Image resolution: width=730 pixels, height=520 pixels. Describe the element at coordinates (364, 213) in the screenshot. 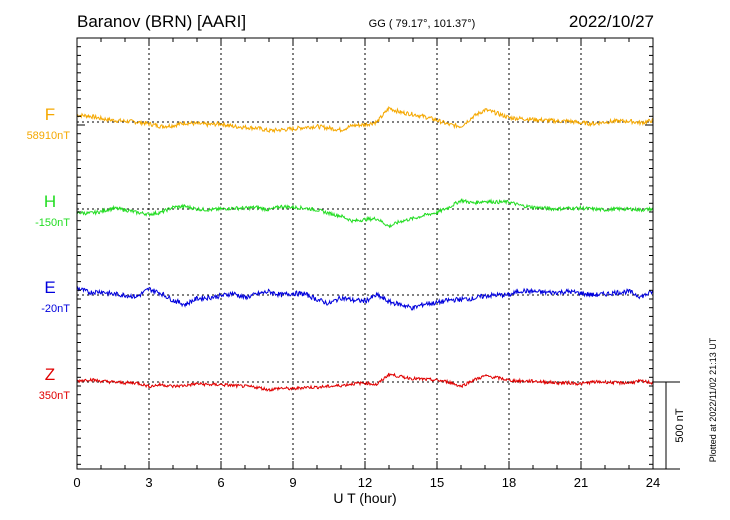

I see `trace-h` at that location.